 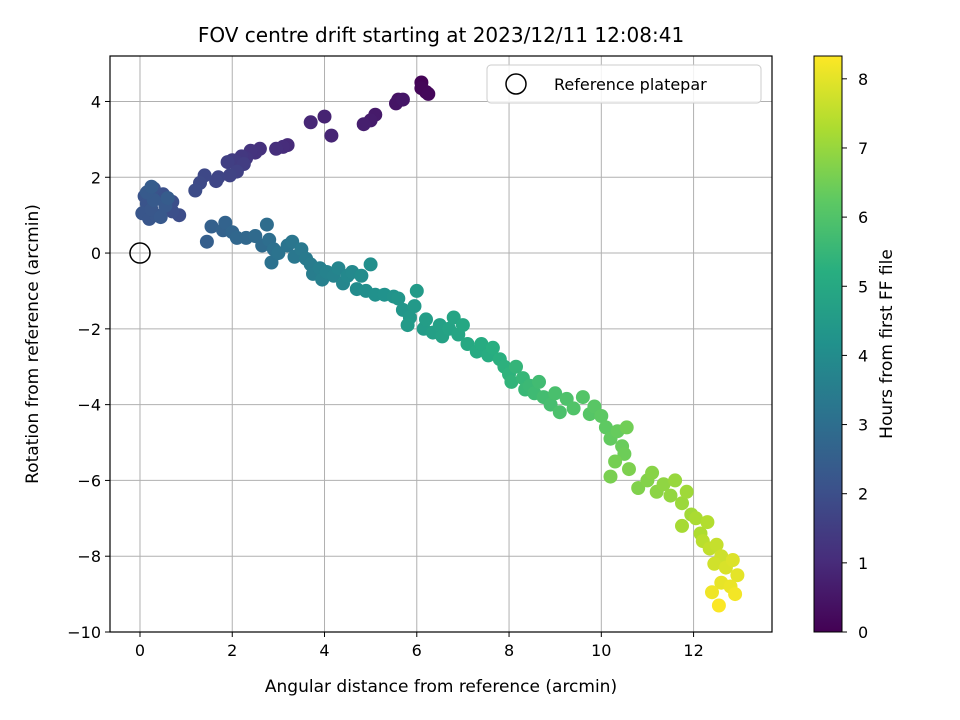 I want to click on colorbar-tick-label: 6, so click(x=863, y=217).